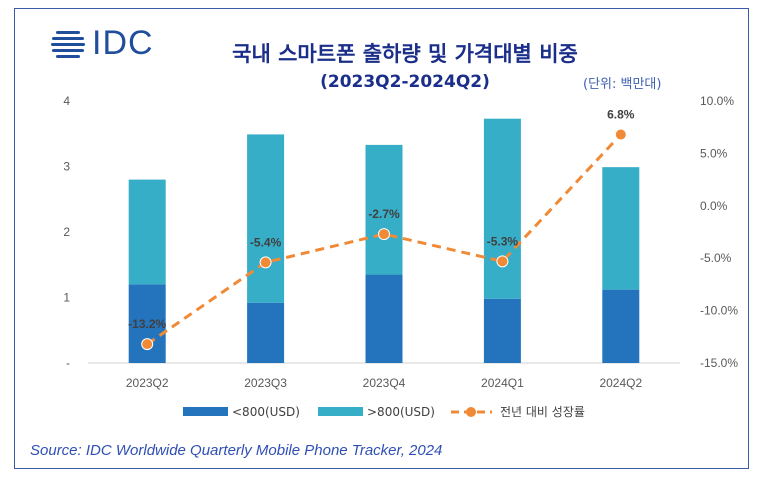 The width and height of the screenshot is (763, 486). I want to click on y-tick-label: 1, so click(66, 298).